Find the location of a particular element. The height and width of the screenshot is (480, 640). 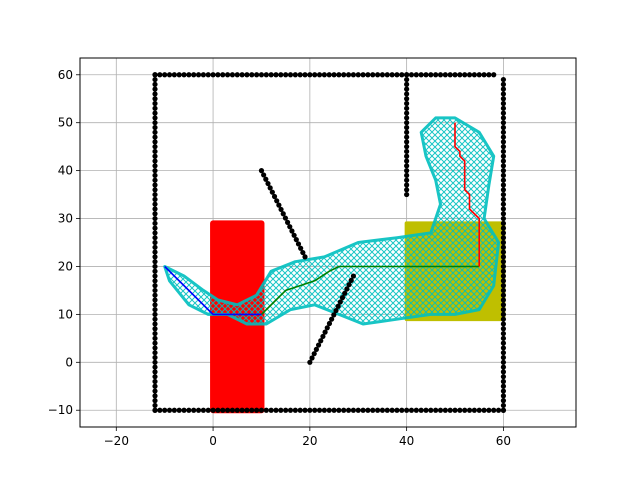

x-tick-label: 40 is located at coordinates (406, 441).